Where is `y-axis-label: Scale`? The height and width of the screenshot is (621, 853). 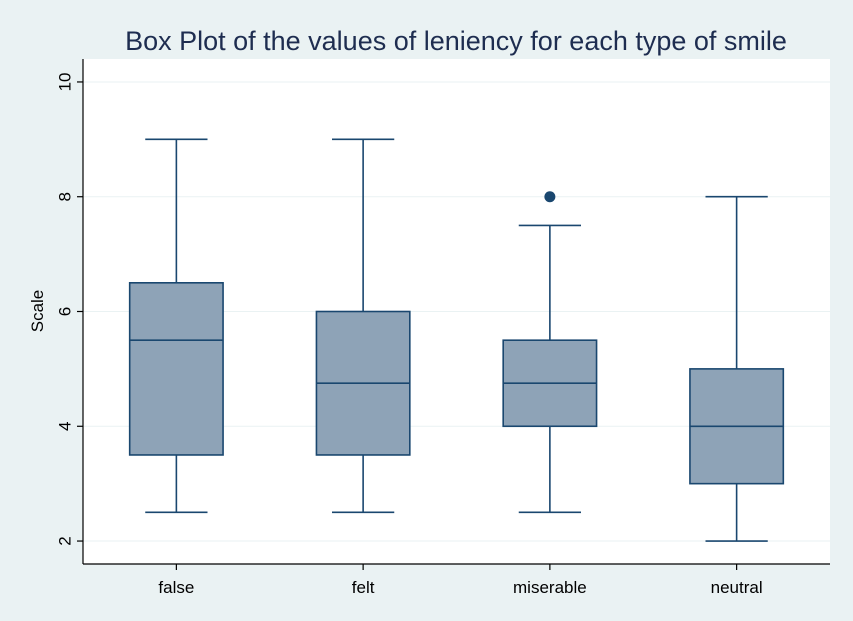
y-axis-label: Scale is located at coordinates (37, 311).